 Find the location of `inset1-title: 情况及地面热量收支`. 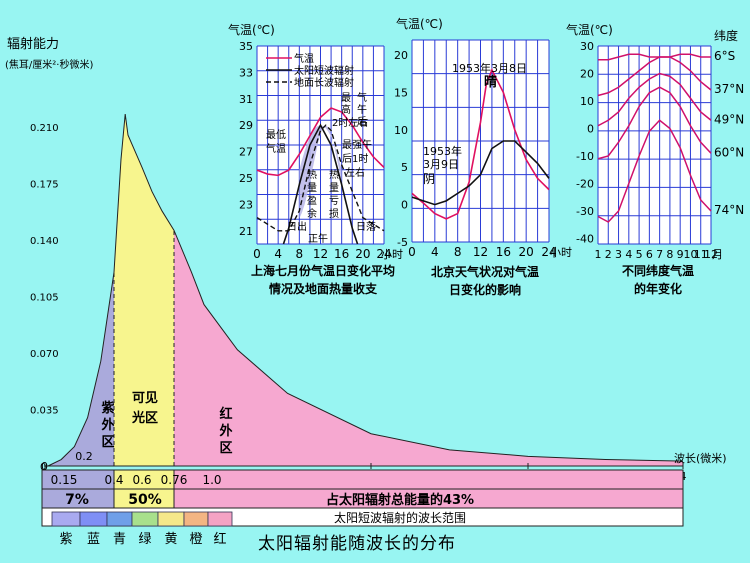

inset1-title: 情况及地面热量收支 is located at coordinates (323, 288).